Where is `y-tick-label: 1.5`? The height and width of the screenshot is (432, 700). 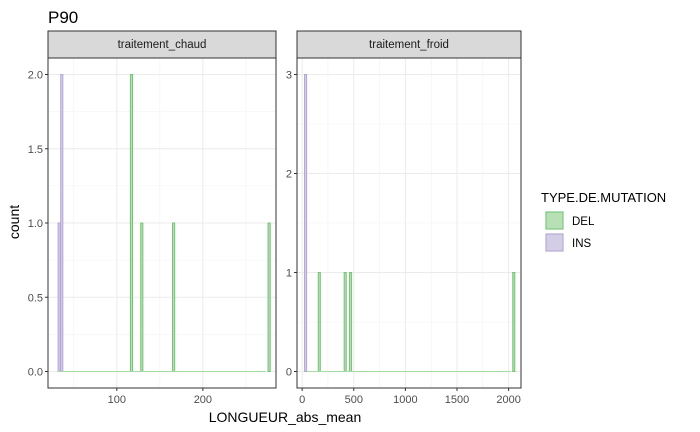 y-tick-label: 1.5 is located at coordinates (35, 150).